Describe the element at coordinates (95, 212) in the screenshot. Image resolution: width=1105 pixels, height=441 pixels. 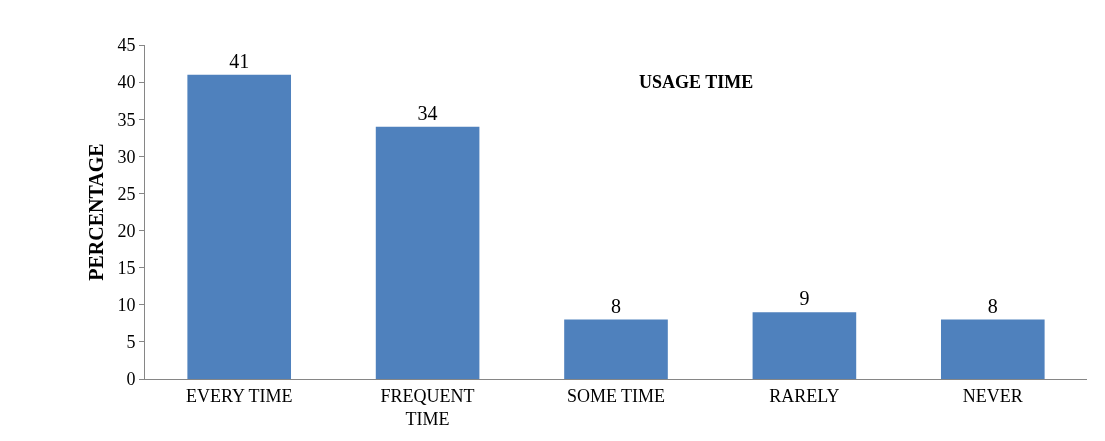
I see `y-axis-title: PERCENTAGE` at that location.